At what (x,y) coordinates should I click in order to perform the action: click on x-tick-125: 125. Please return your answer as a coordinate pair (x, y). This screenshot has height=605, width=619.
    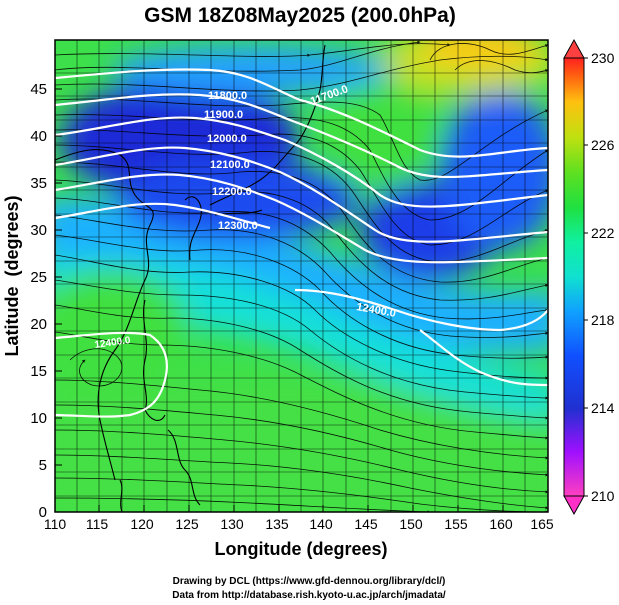
    Looking at the image, I should click on (187, 524).